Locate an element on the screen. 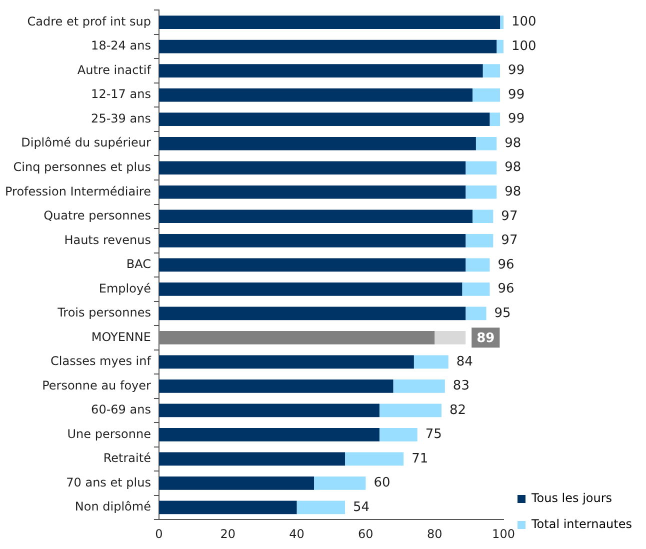 Image resolution: width=646 pixels, height=549 pixels. x-tick-label: 40 is located at coordinates (296, 533).